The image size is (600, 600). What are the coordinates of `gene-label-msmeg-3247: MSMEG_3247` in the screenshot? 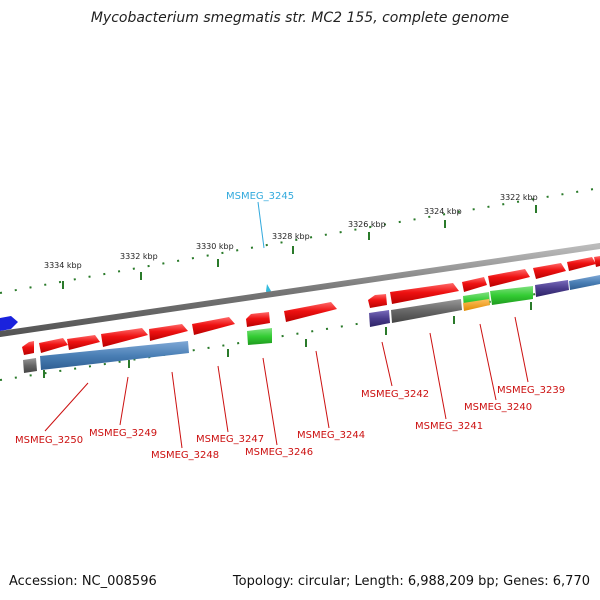 It's located at (230, 439).